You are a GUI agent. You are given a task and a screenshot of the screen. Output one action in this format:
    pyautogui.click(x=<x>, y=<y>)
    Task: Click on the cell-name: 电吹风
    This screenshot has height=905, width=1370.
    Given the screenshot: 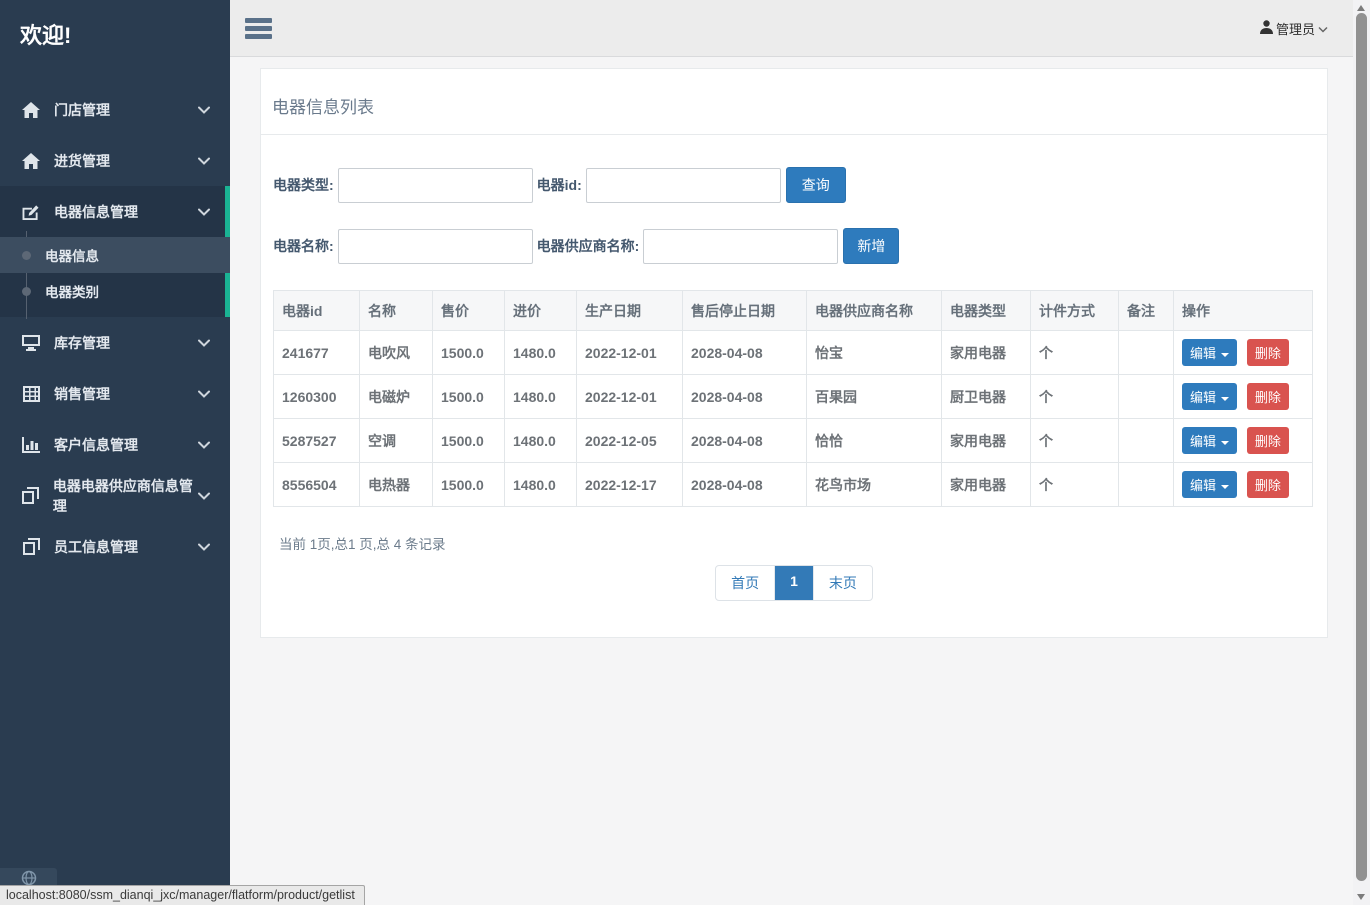 What is the action you would take?
    pyautogui.click(x=396, y=352)
    